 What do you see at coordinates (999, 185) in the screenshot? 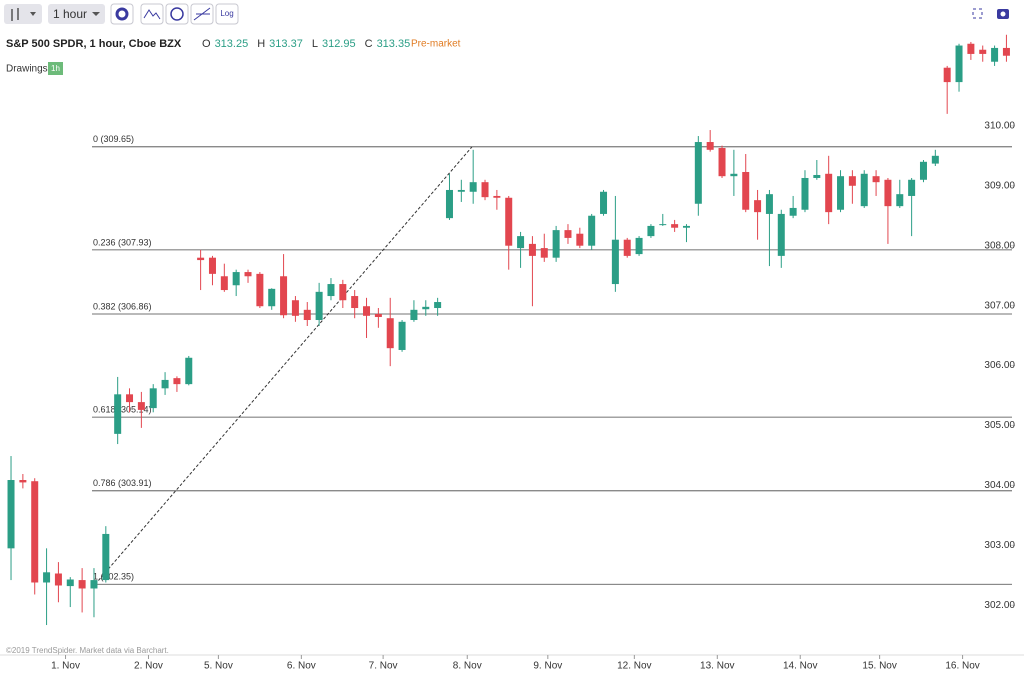
I see `y-tick-label: 309.00` at bounding box center [999, 185].